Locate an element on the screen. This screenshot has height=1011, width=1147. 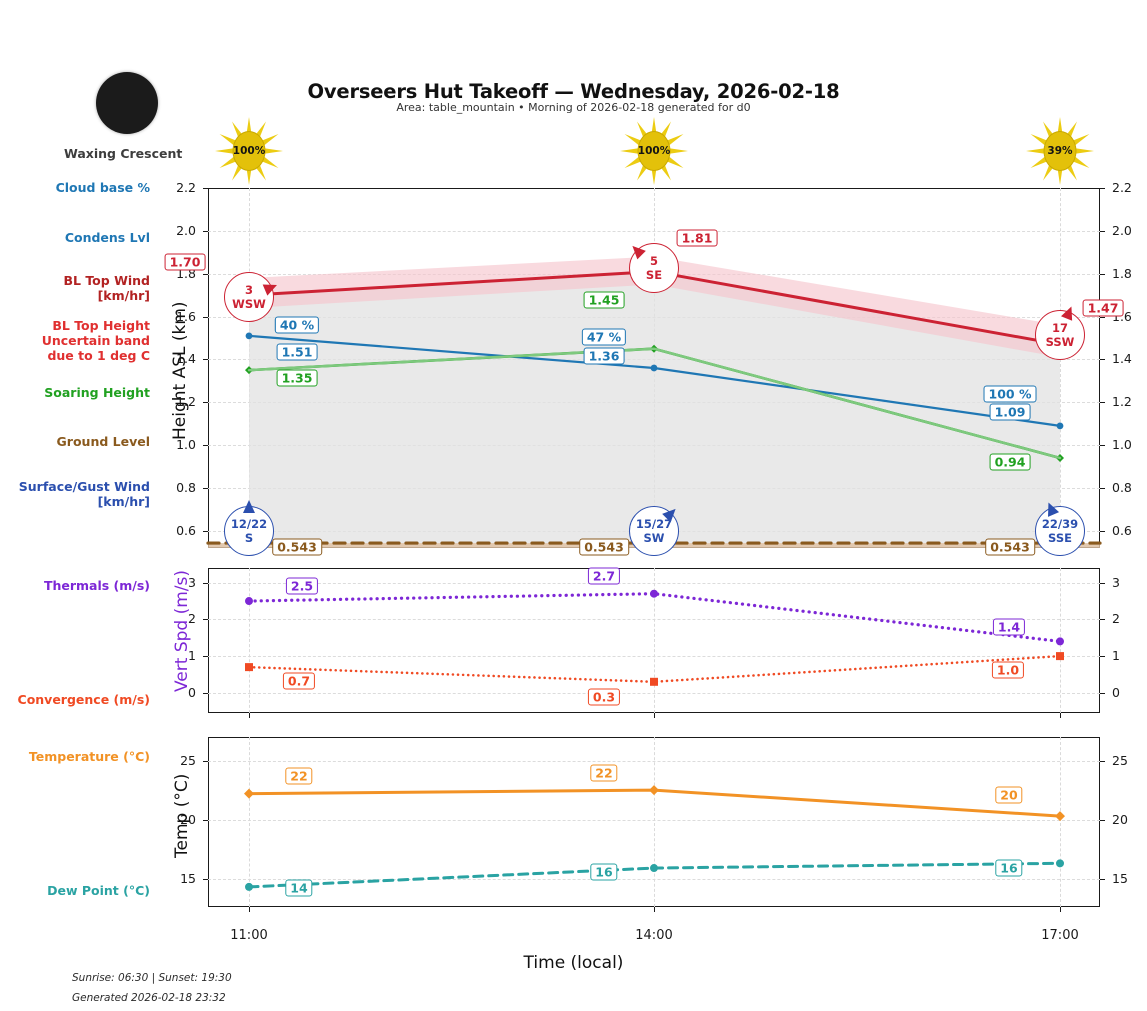
temp-axis-title: Temp (°C) is located at coordinates (182, 815).